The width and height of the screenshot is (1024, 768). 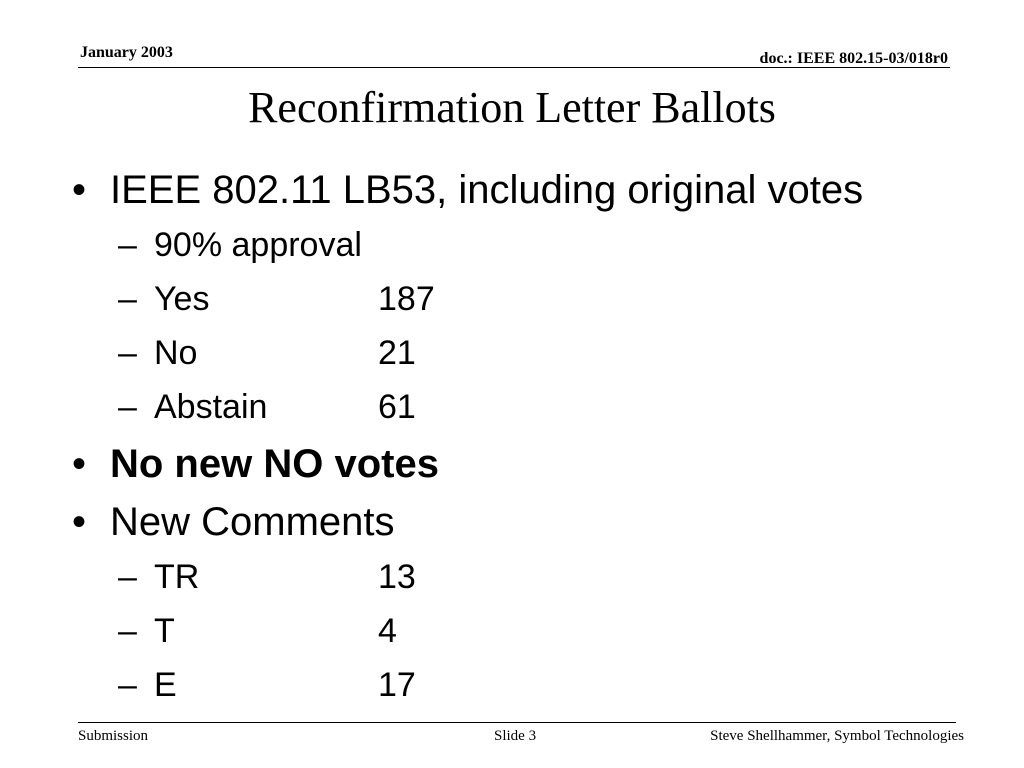 I want to click on sub-item-value: 61, so click(x=397, y=407).